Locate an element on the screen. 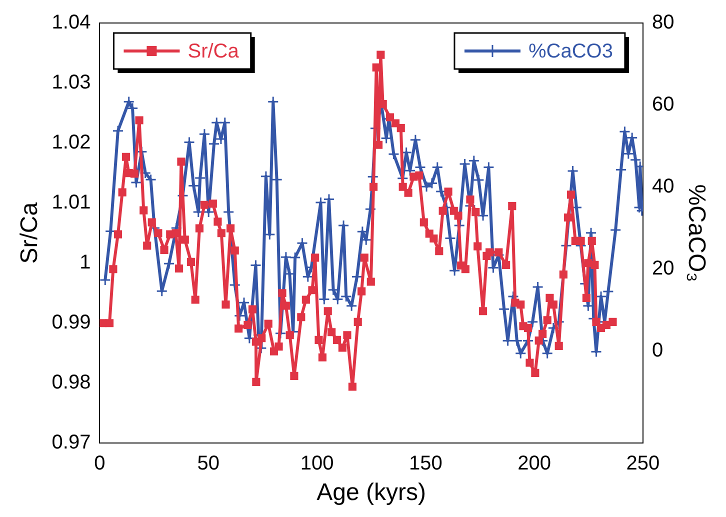  y-tick-label: 1.03 is located at coordinates (71, 83).